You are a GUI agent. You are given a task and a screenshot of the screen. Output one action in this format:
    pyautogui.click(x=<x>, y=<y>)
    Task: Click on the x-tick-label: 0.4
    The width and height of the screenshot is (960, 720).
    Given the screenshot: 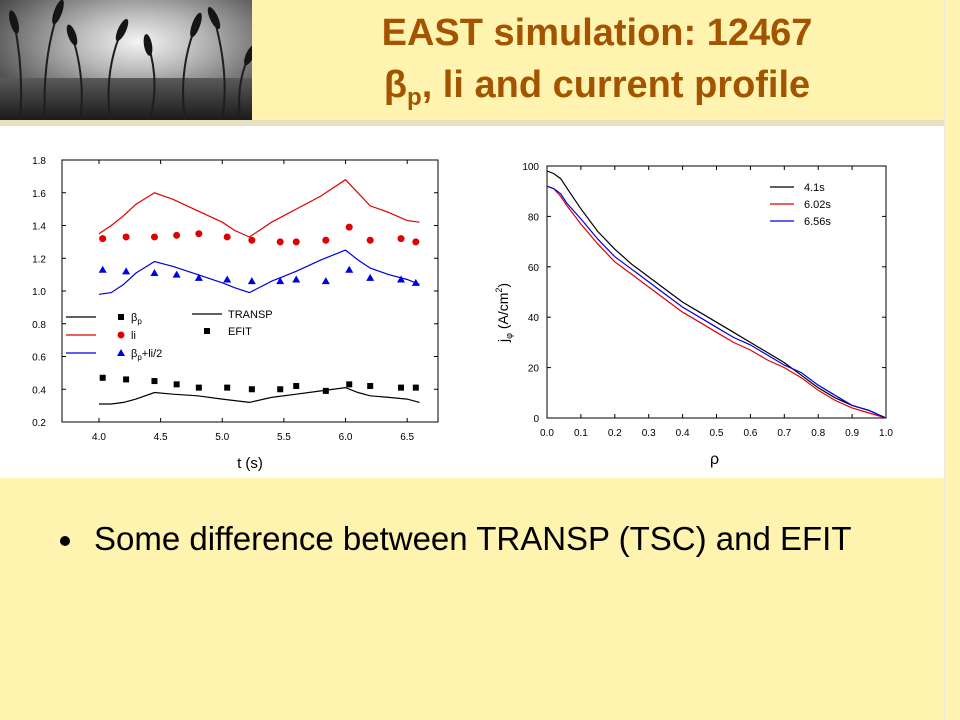 What is the action you would take?
    pyautogui.click(x=683, y=433)
    